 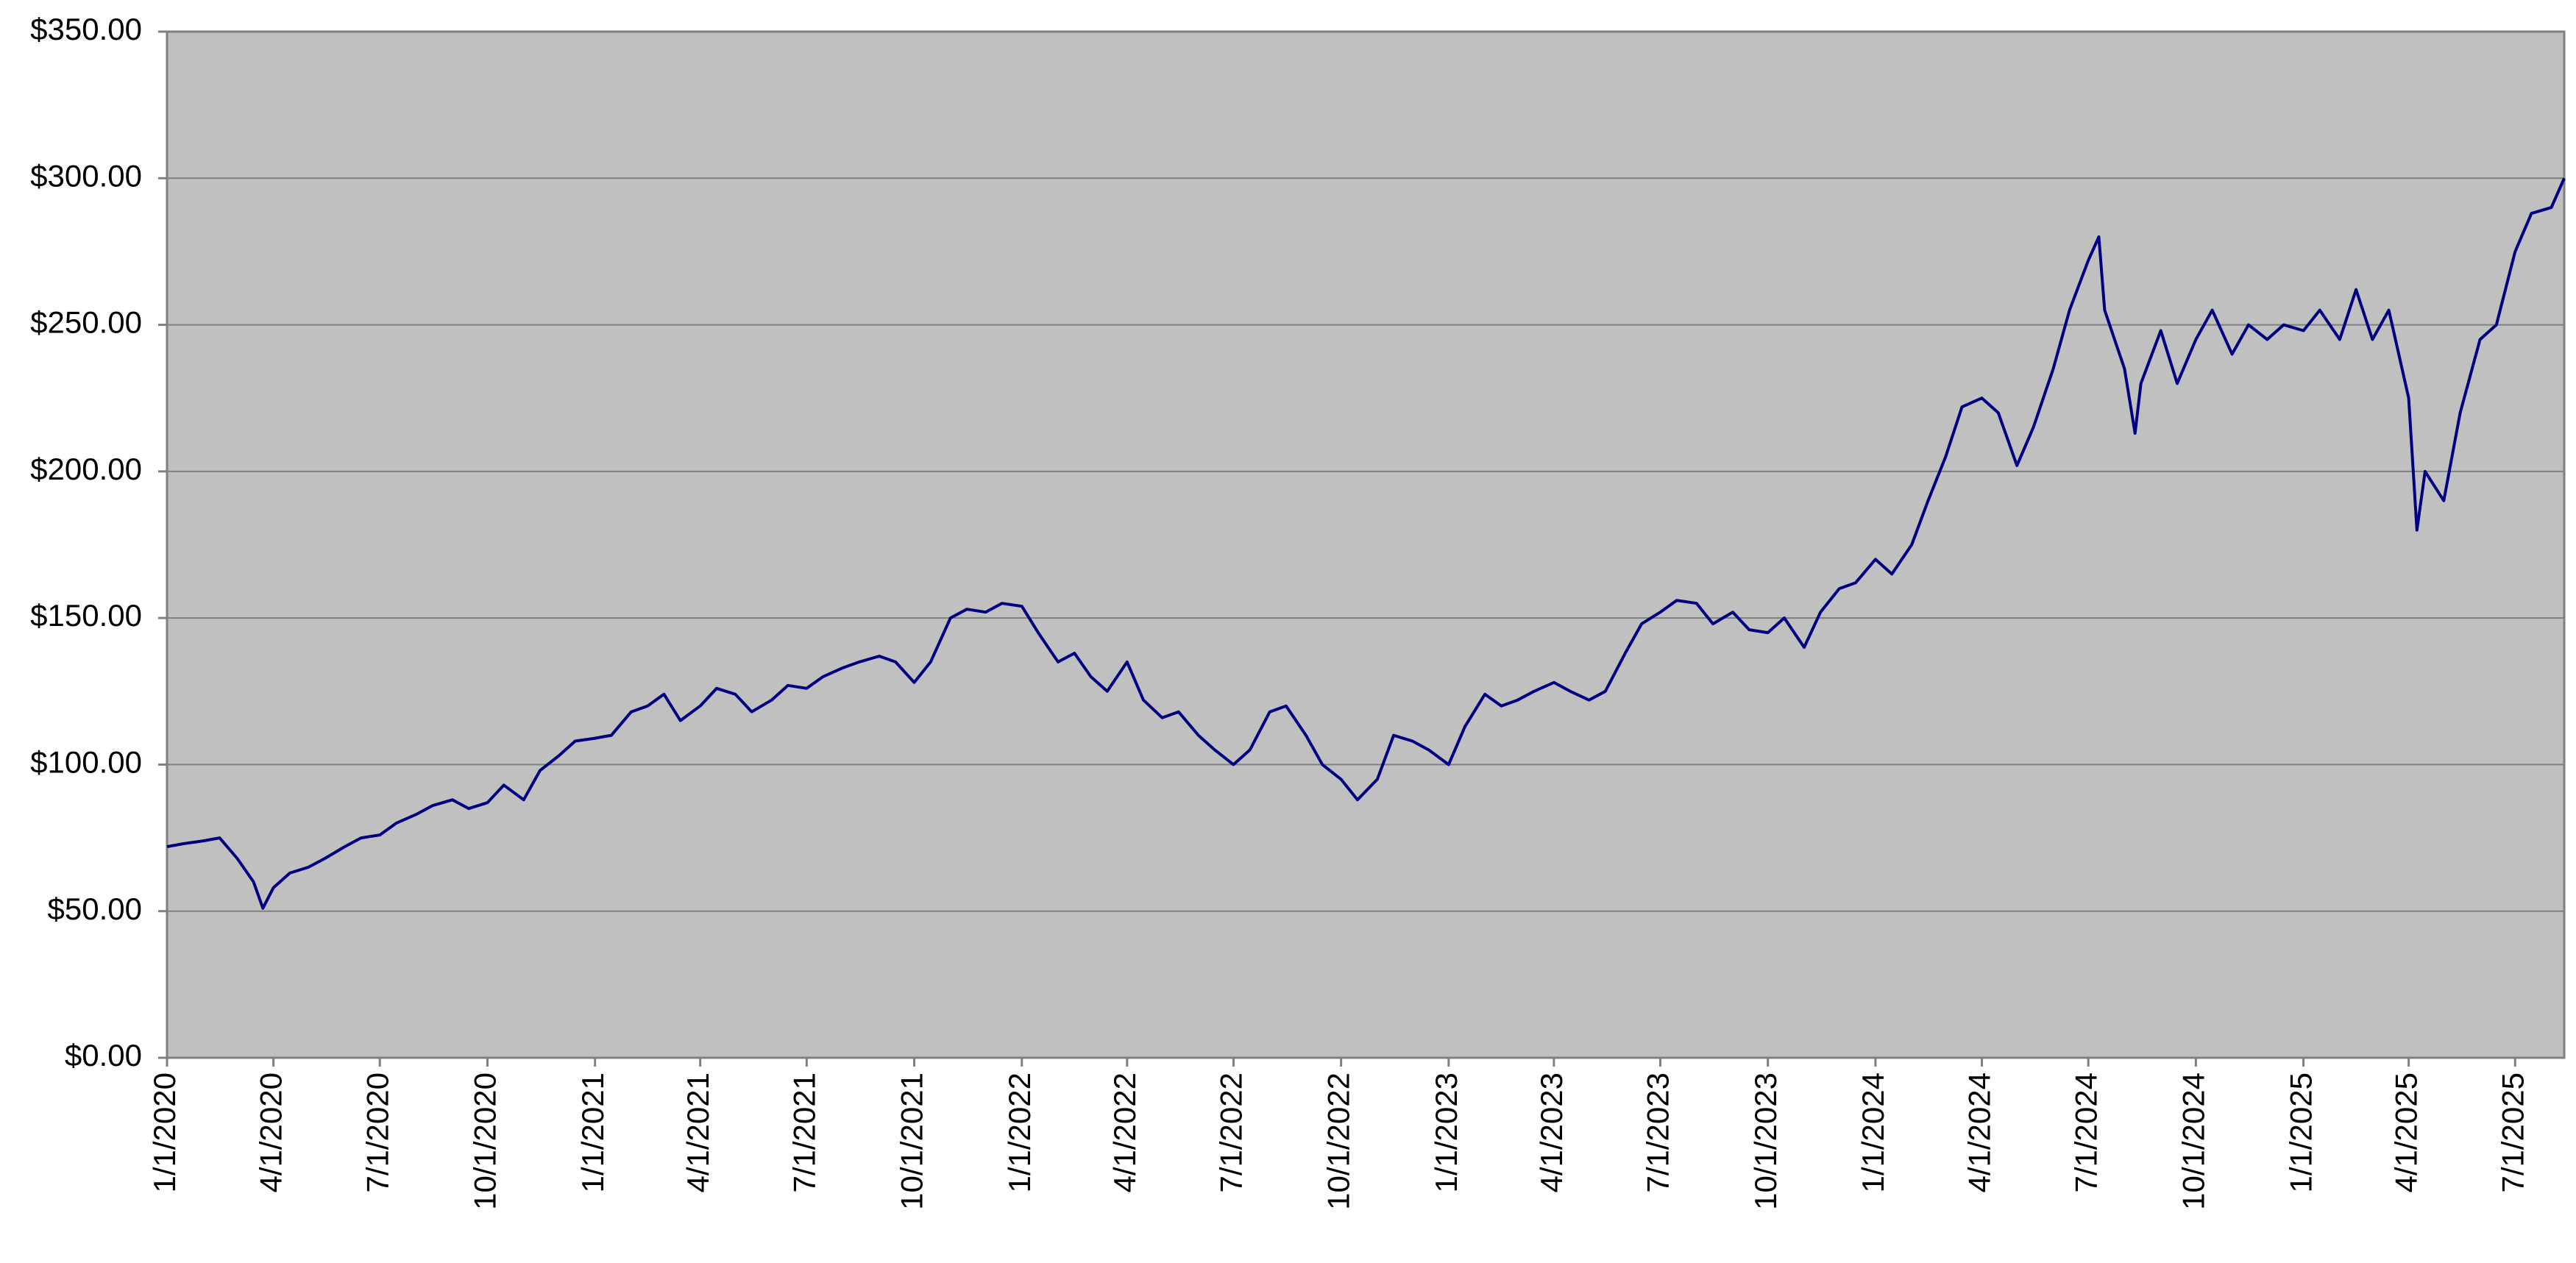 What do you see at coordinates (2193, 1141) in the screenshot?
I see `x-tick-label: 10/1/2024` at bounding box center [2193, 1141].